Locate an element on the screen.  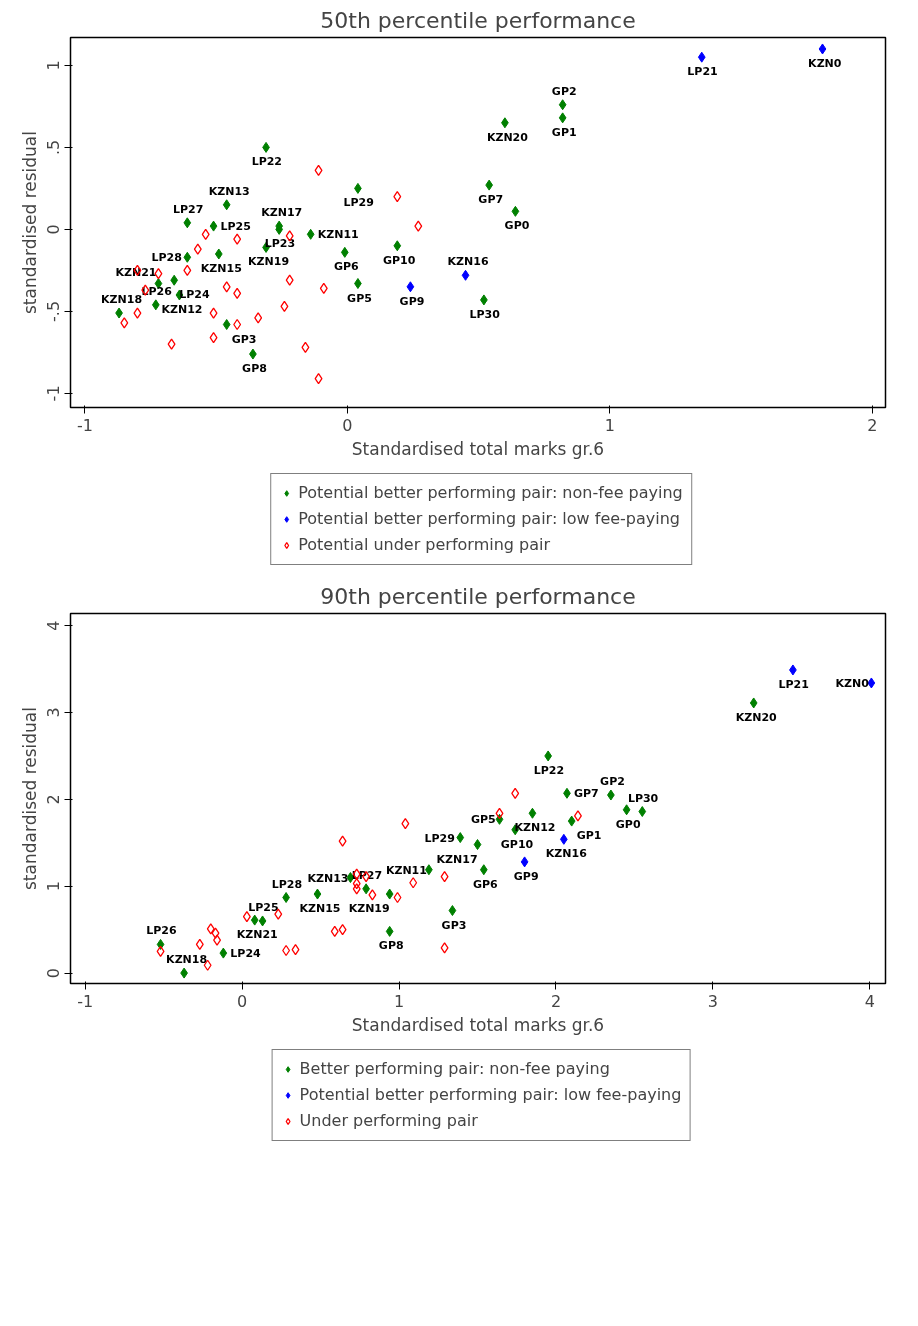
y-tick-label: -.5 is located at coordinates (54, 311).